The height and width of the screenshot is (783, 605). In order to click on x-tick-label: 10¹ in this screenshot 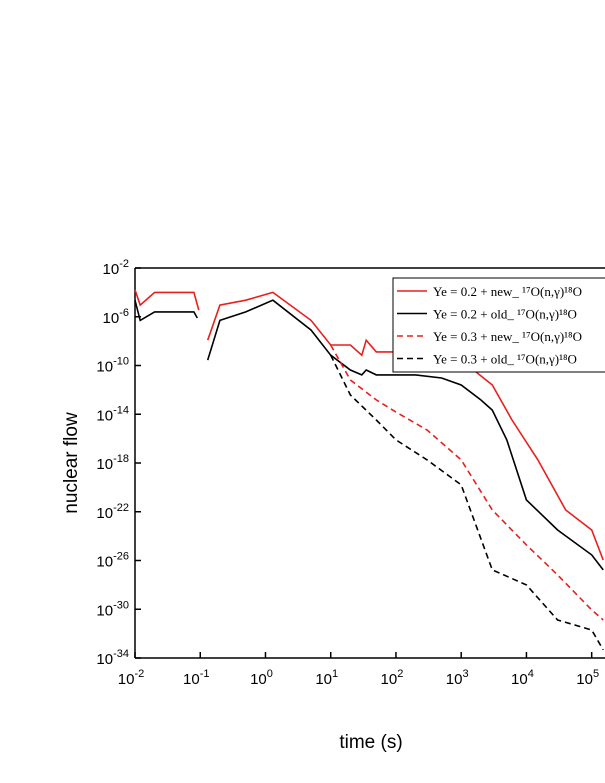, I will do `click(326, 678)`.